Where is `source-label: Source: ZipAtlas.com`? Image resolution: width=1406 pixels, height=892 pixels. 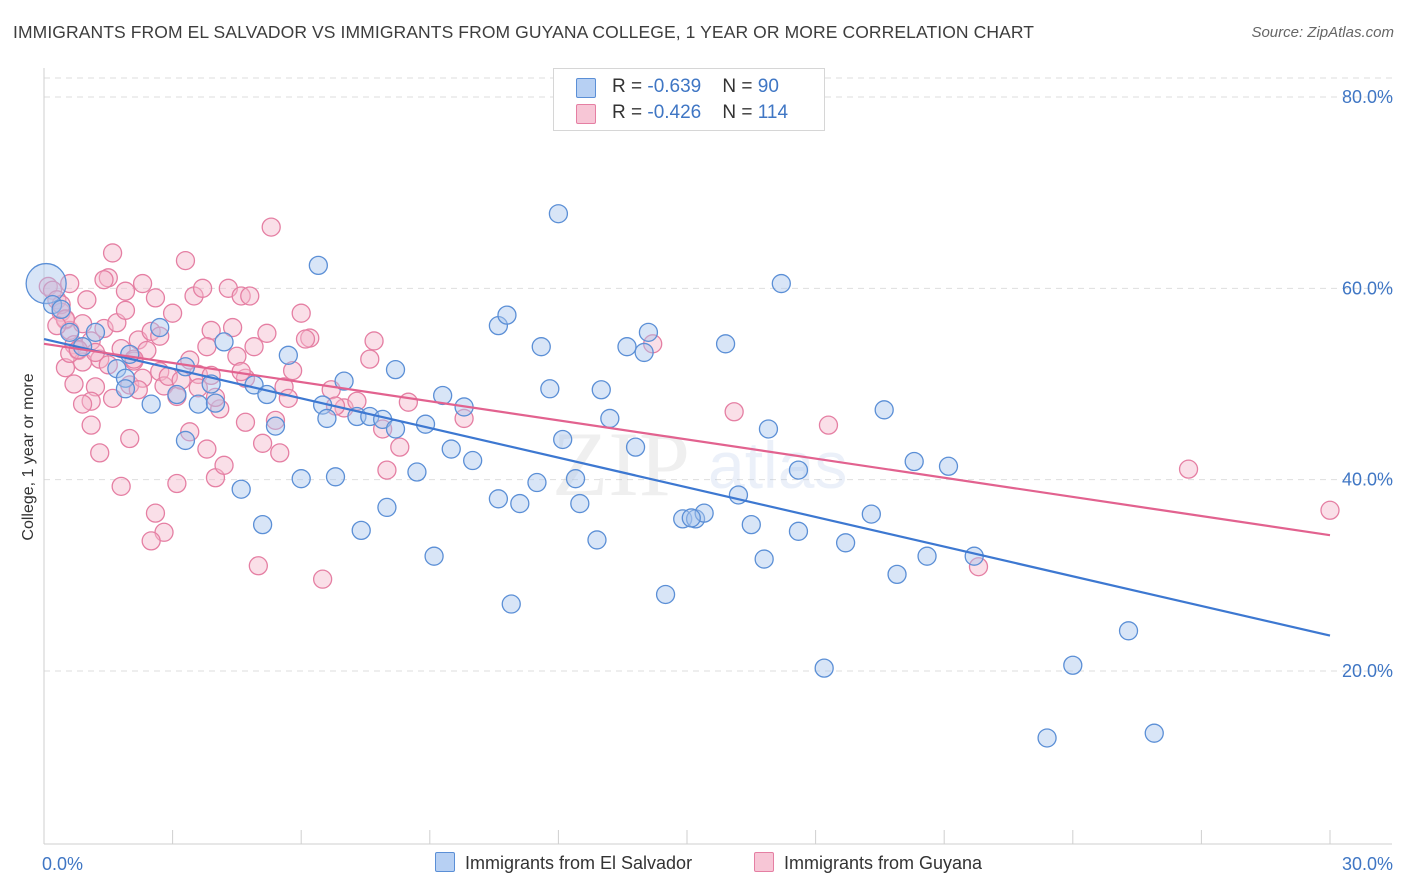 source-label: Source: ZipAtlas.com is located at coordinates (1322, 32).